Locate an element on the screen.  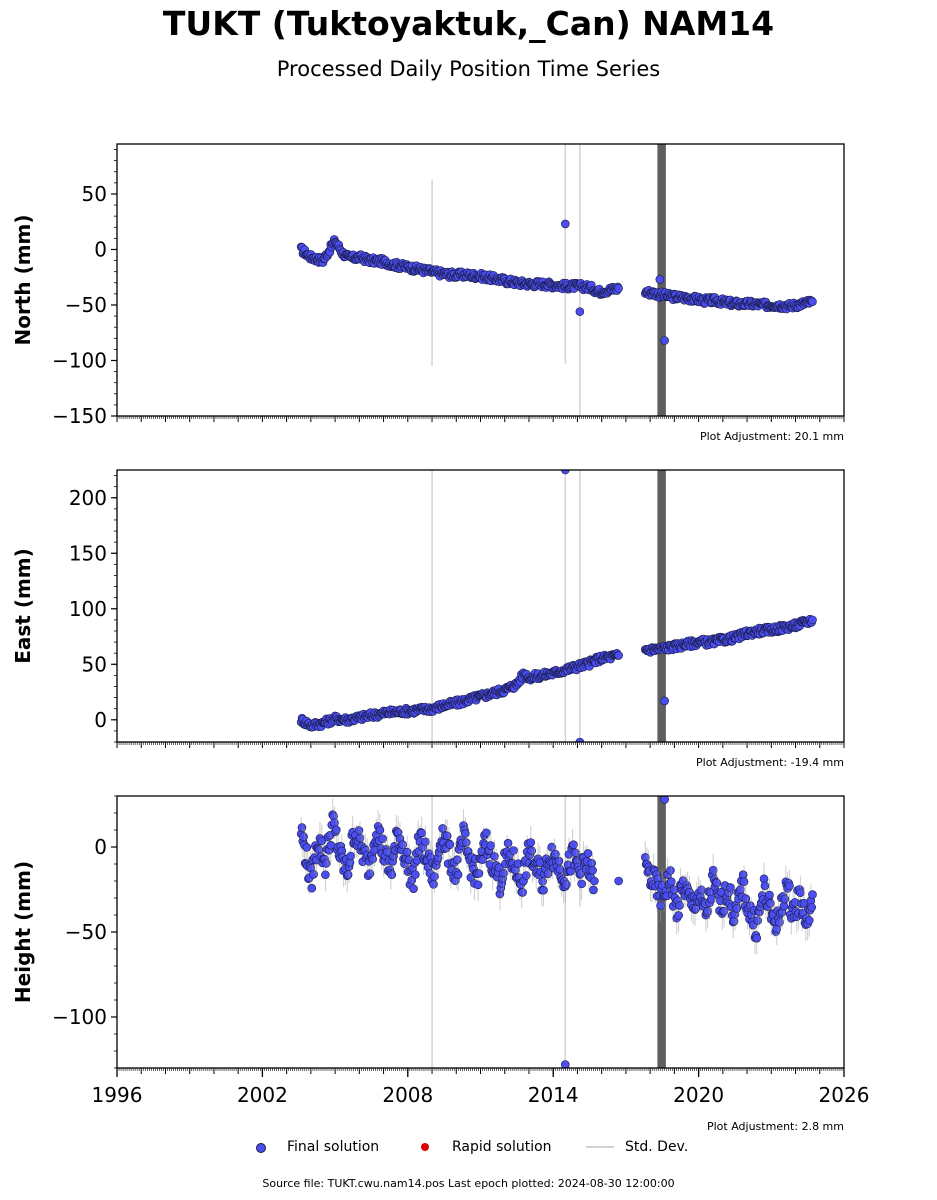
y-tick-label: 200 is located at coordinates (88, 498).